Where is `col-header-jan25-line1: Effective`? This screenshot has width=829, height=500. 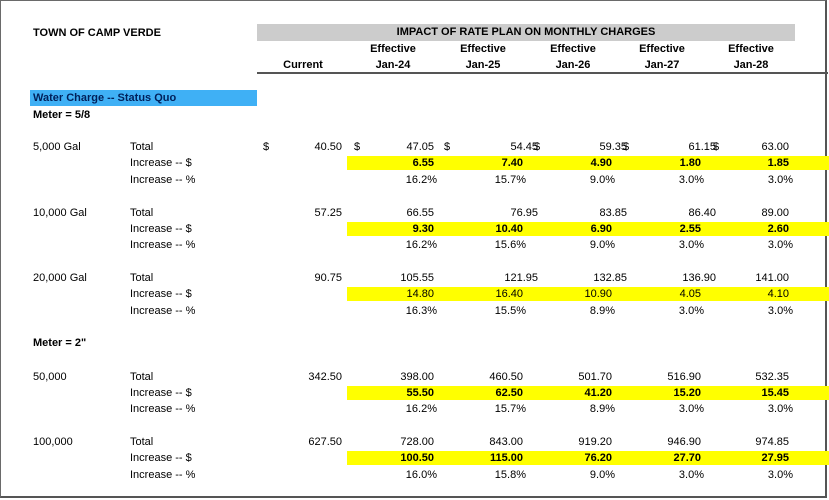 col-header-jan25-line1: Effective is located at coordinates (483, 49).